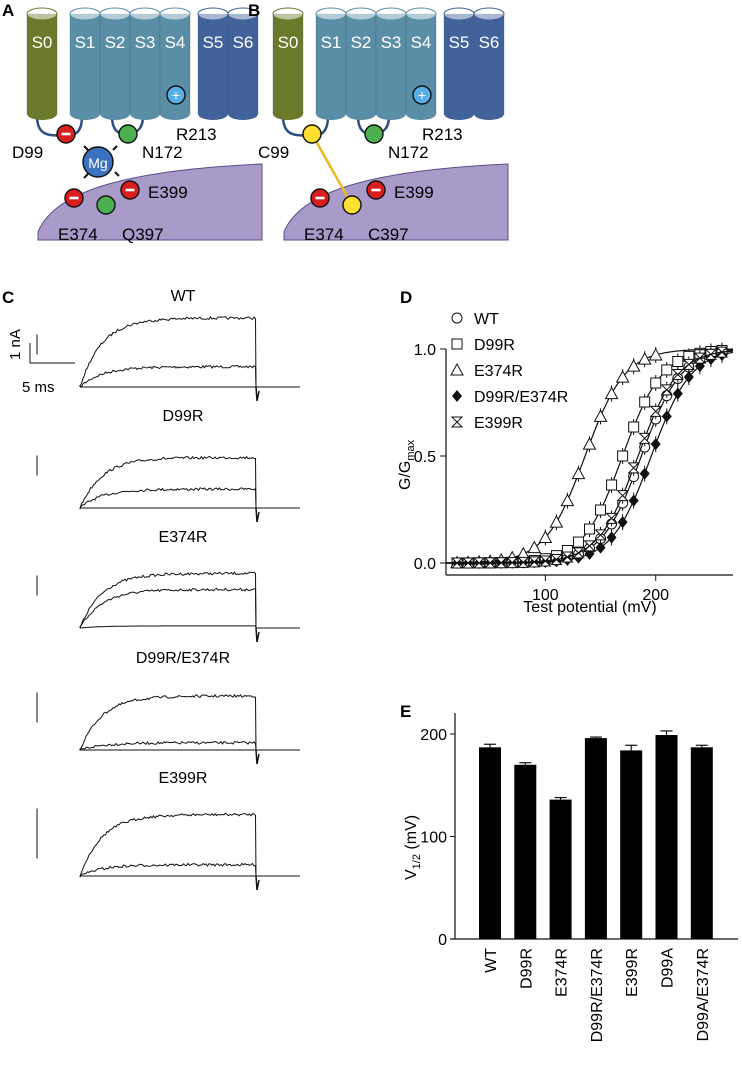  I want to click on category-label: D99A, so click(668, 968).